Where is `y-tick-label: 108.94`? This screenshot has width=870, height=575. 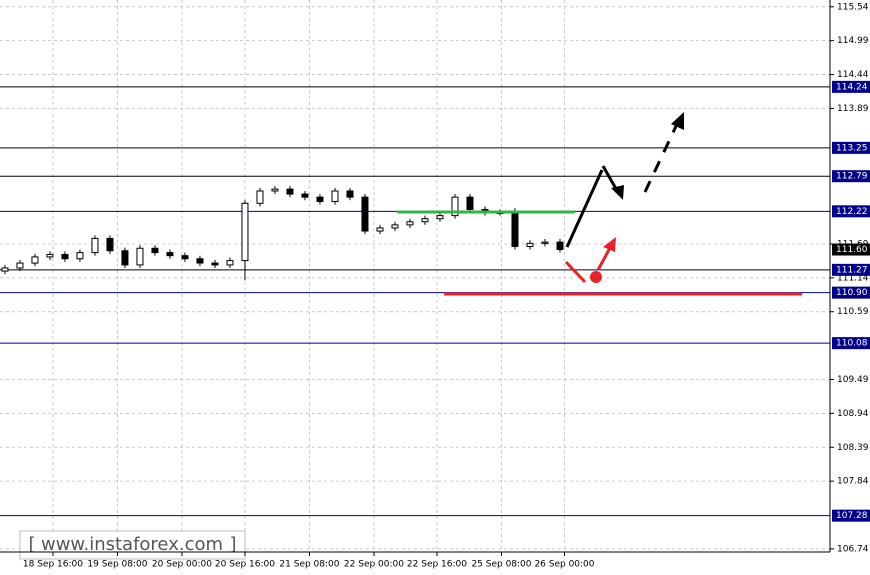 y-tick-label: 108.94 is located at coordinates (853, 414).